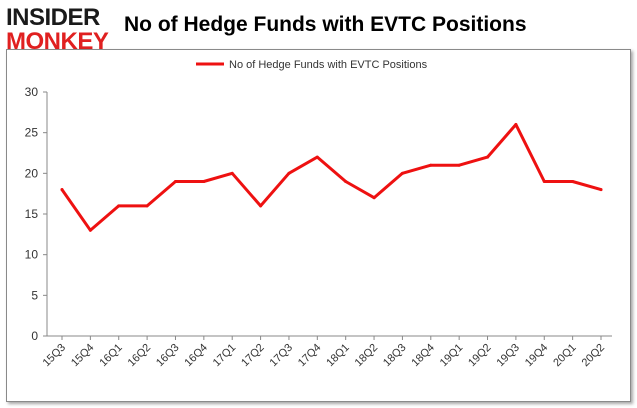  What do you see at coordinates (55, 356) in the screenshot?
I see `x-tick-label: 15Q3` at bounding box center [55, 356].